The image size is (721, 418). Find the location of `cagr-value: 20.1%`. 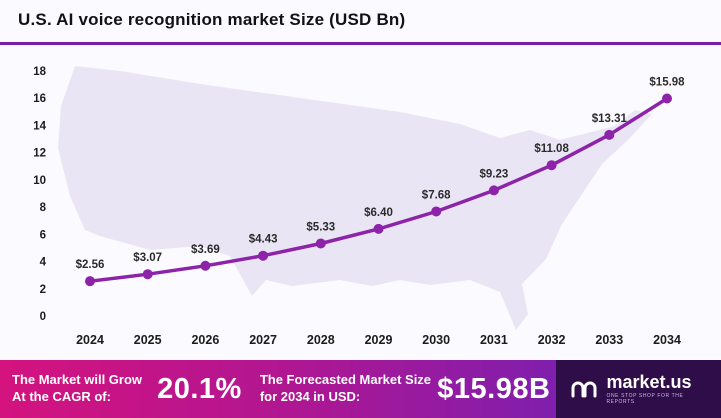

cagr-value: 20.1% is located at coordinates (199, 388).